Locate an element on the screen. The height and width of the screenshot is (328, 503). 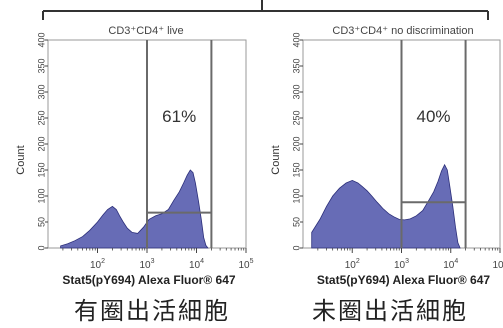
chart-title: CD3⁺CD4⁺ live is located at coordinates (145, 31).